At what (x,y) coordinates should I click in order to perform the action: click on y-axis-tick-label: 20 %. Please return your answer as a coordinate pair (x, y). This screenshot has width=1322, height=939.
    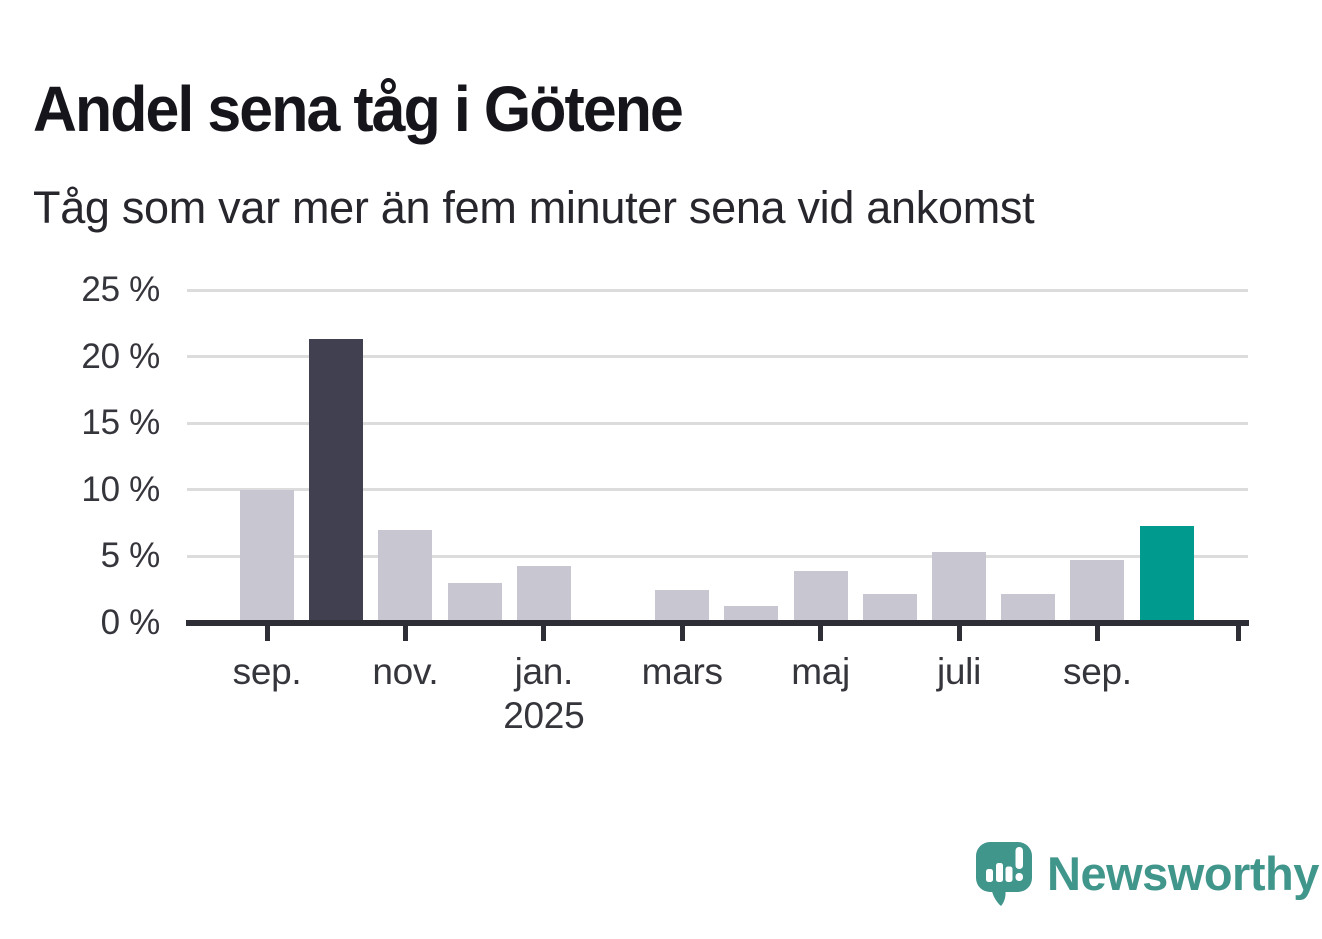
    Looking at the image, I should click on (120, 356).